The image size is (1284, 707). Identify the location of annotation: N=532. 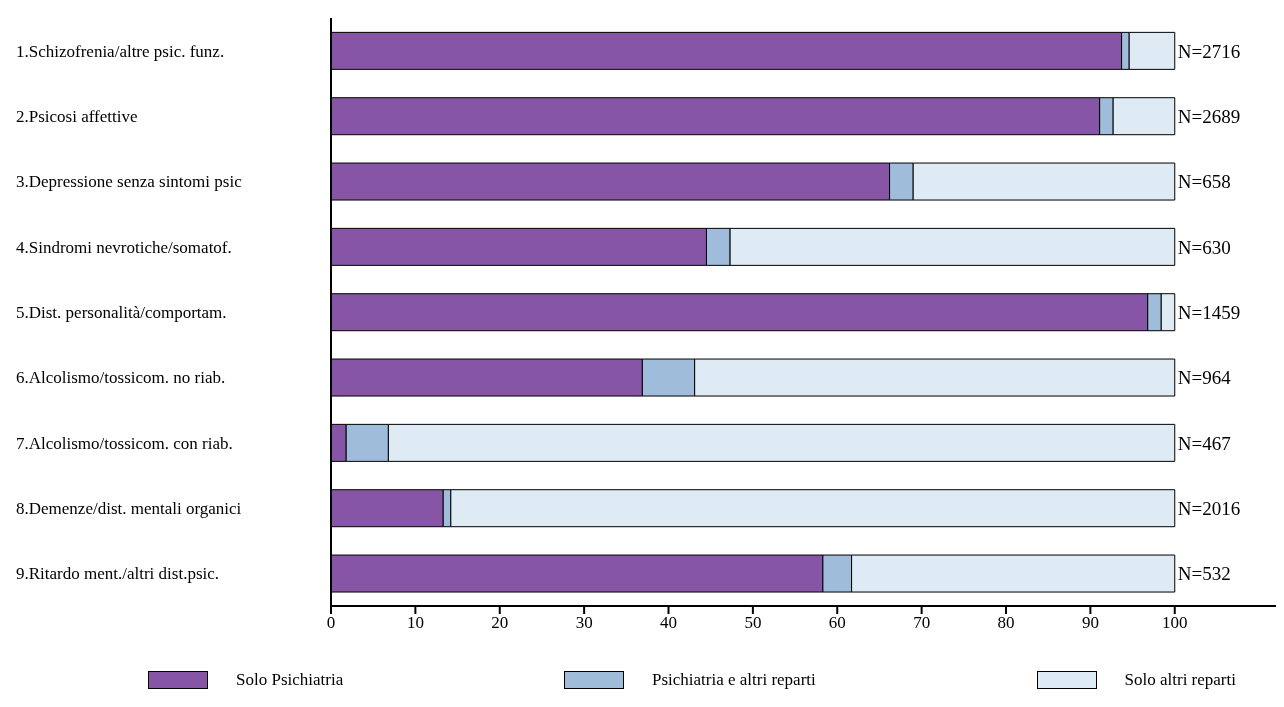
(1204, 574).